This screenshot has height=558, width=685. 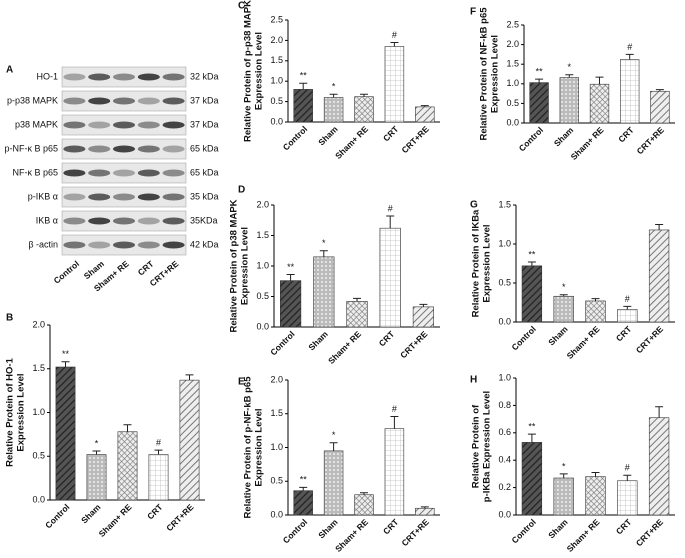 What do you see at coordinates (476, 263) in the screenshot?
I see `y-axis-label: Relative Protein of IKBa` at bounding box center [476, 263].